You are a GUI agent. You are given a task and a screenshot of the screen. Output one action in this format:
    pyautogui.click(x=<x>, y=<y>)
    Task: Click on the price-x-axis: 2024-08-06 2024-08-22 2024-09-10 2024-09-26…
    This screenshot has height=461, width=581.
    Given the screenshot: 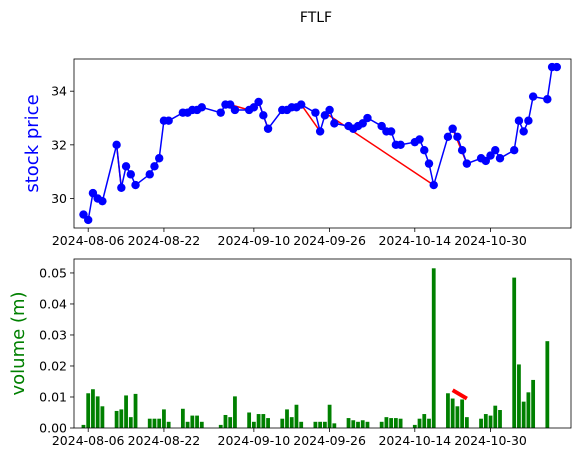 What is the action you would take?
    pyautogui.click(x=289, y=238)
    